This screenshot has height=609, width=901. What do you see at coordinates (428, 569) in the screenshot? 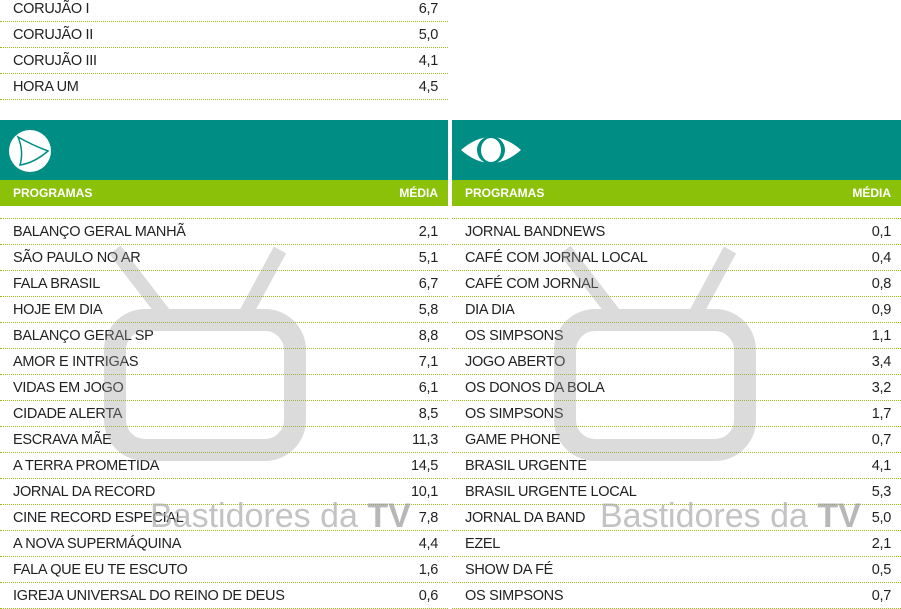
I see `program-media: 1,6` at bounding box center [428, 569].